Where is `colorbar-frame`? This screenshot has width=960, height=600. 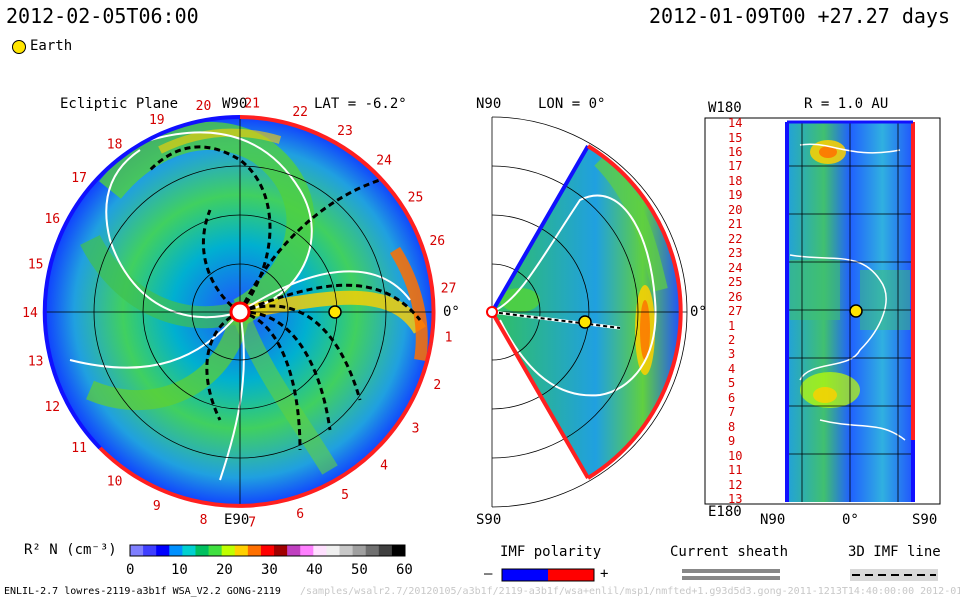
colorbar-frame is located at coordinates (267, 550).